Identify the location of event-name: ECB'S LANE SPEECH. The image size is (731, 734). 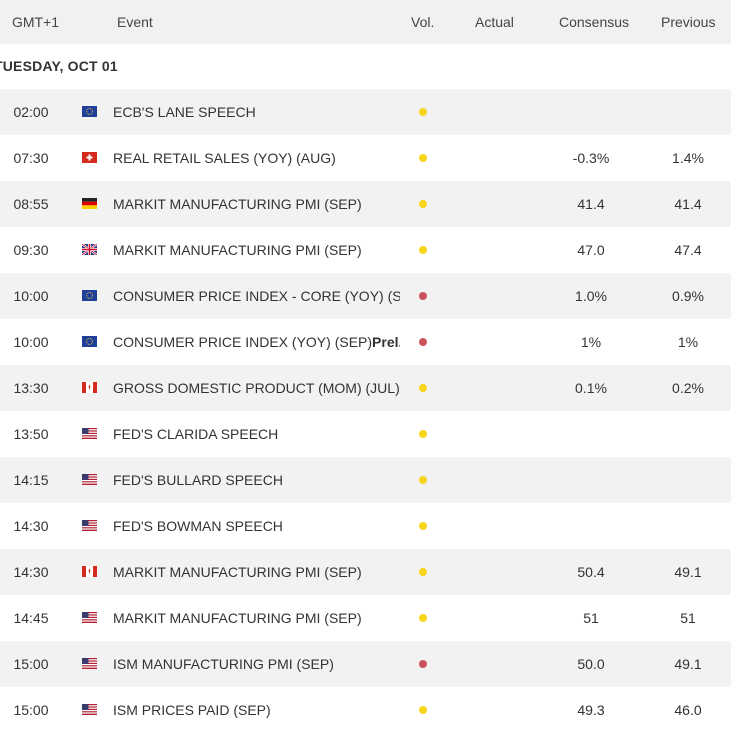
(184, 112).